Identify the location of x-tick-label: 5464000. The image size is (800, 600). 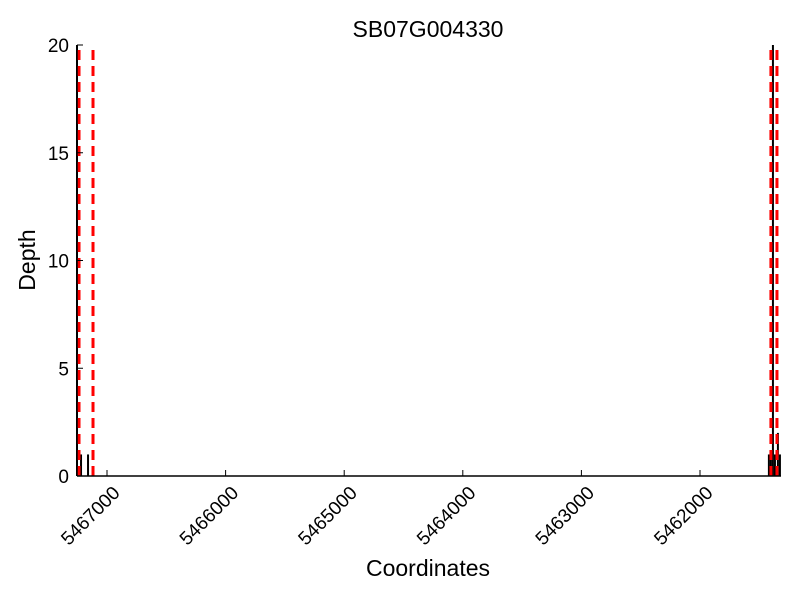
(446, 516).